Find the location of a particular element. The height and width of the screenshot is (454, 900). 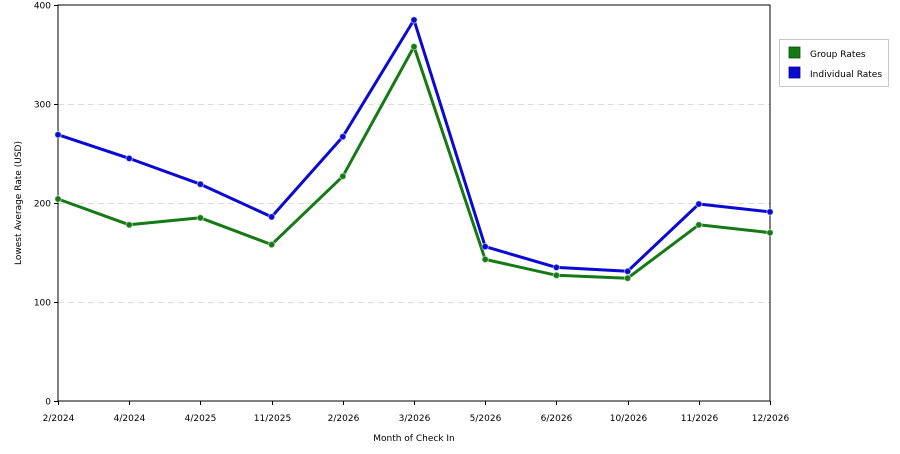

x-tick-label: 6/2026 is located at coordinates (557, 419).